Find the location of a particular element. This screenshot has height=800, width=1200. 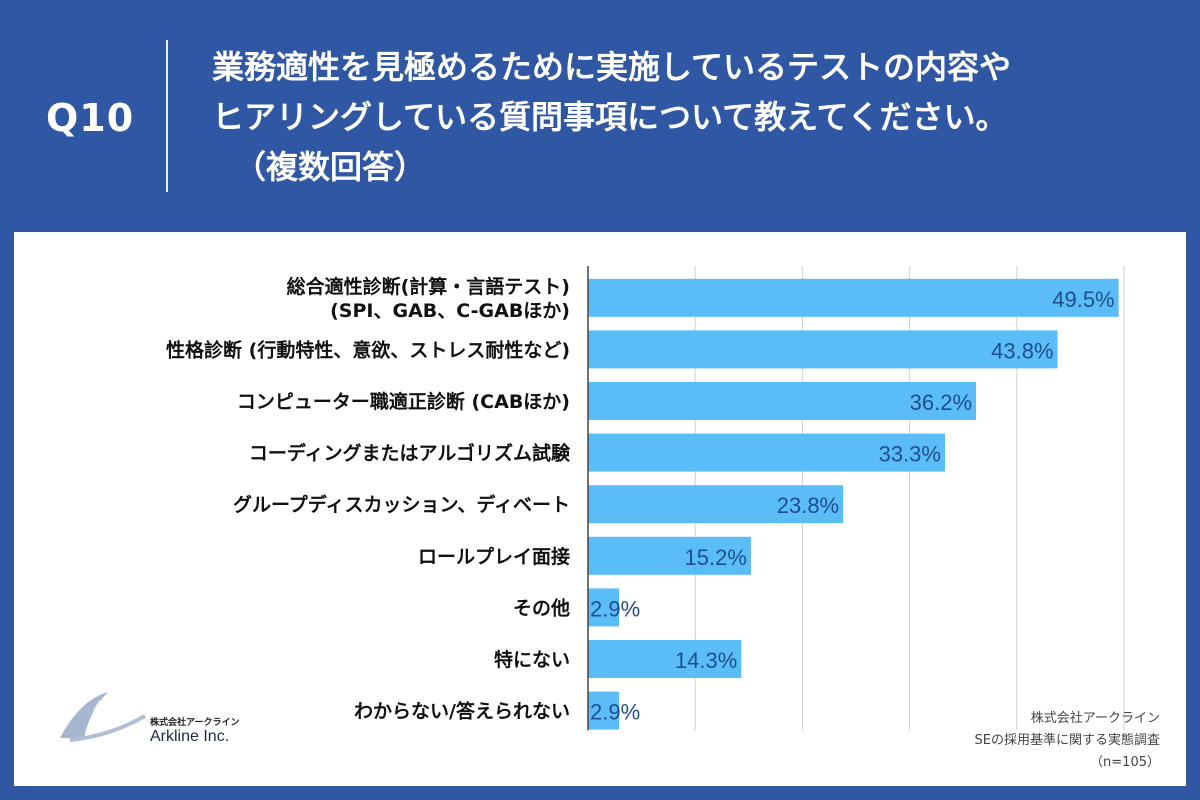

category-label: 性格診断 (行動特性、意欲、ストレス耐性など) is located at coordinates (368, 349).